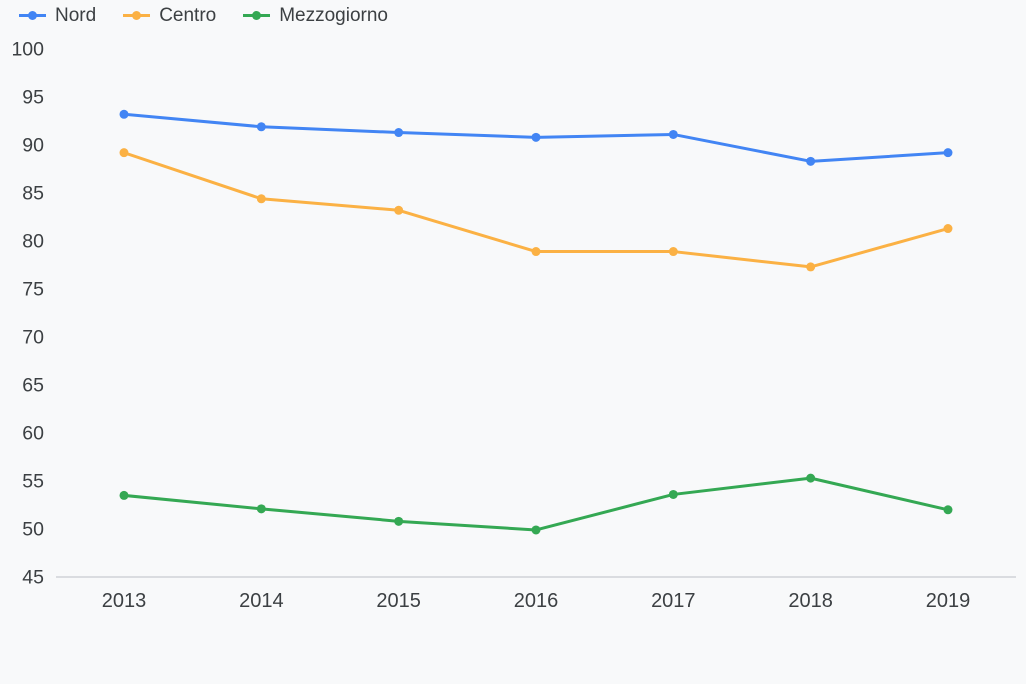 This screenshot has height=684, width=1026. I want to click on nord-series-marker-icon, so click(32, 15).